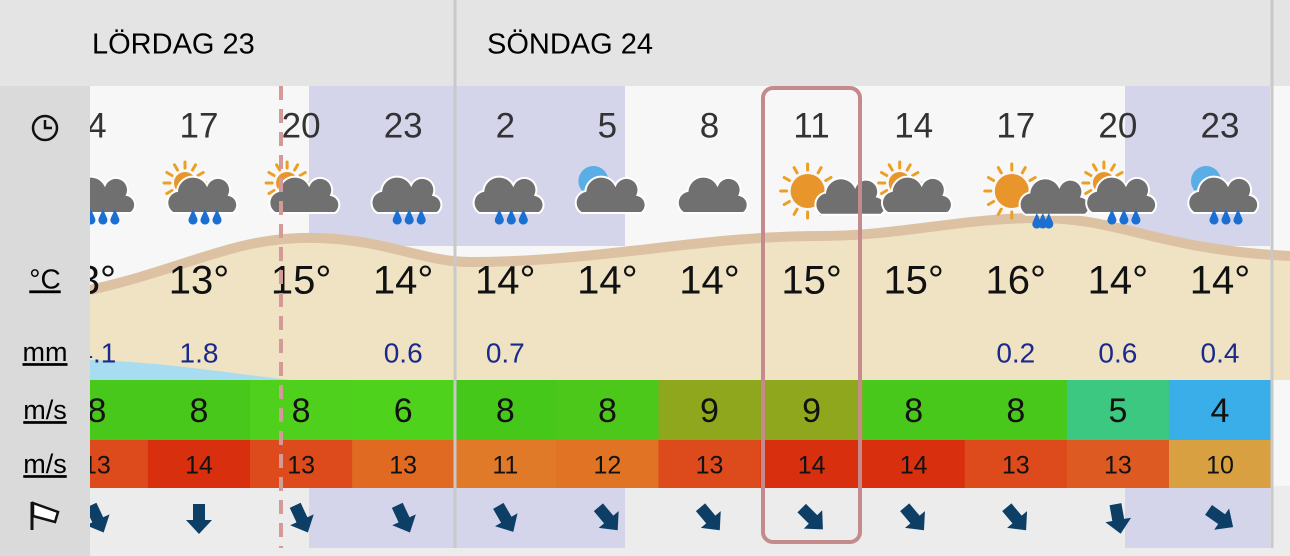  What do you see at coordinates (1015, 125) in the screenshot?
I see `hour: 17` at bounding box center [1015, 125].